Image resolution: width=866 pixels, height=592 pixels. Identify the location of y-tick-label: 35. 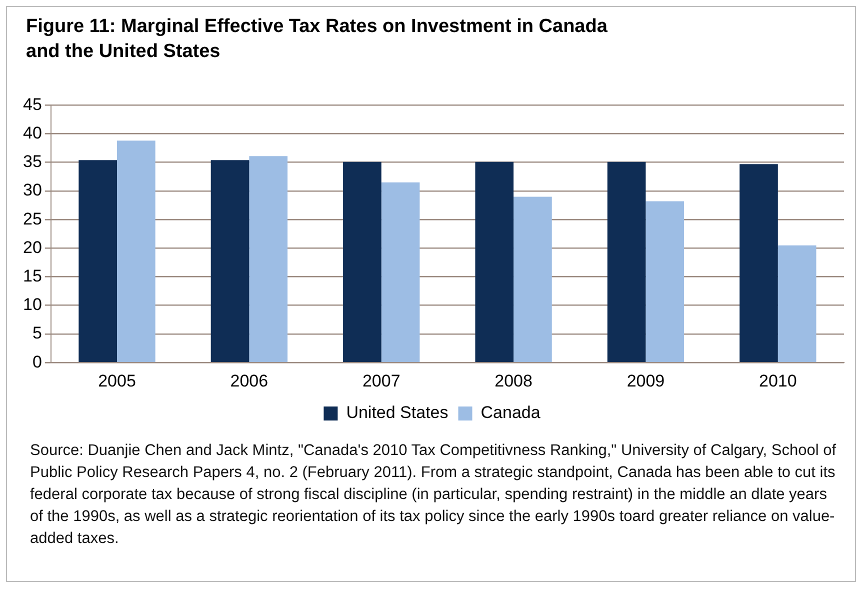
(32, 162).